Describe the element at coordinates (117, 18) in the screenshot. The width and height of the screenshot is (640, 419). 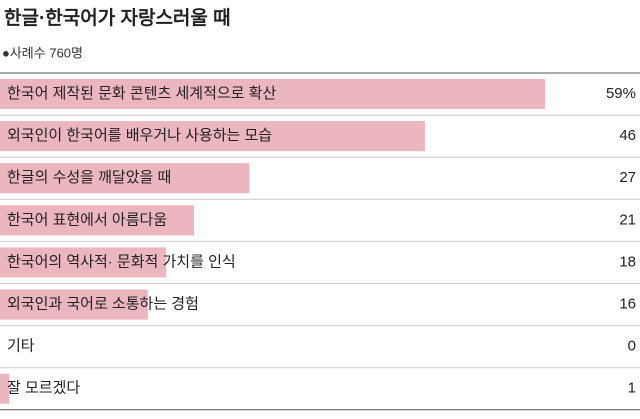
I see `chart-title: 한글·한국어가 자랑스러울 때` at that location.